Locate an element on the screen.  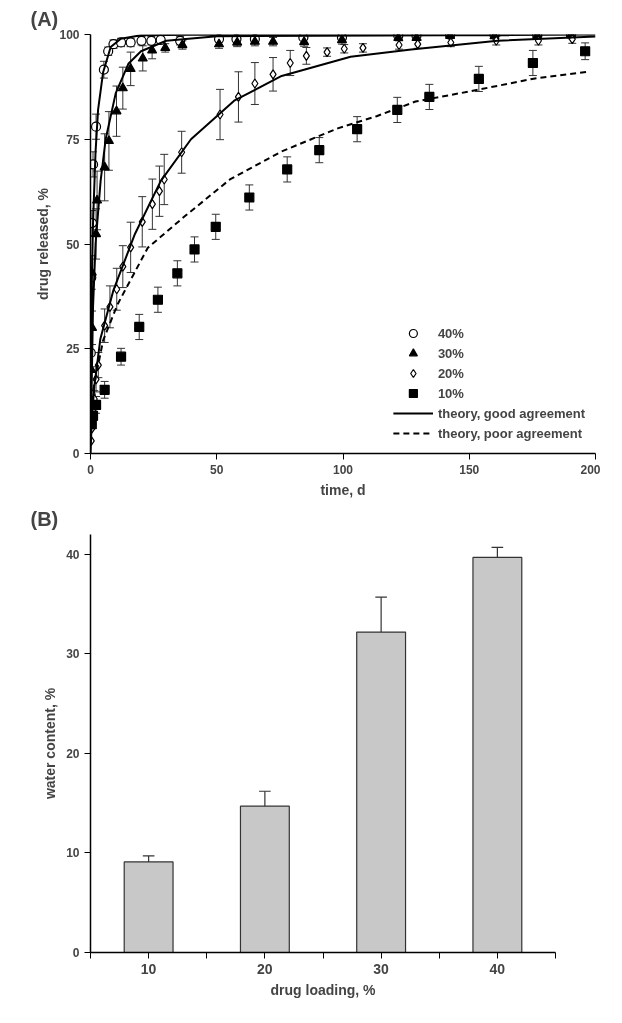
x-tick-label: 50 is located at coordinates (217, 469).